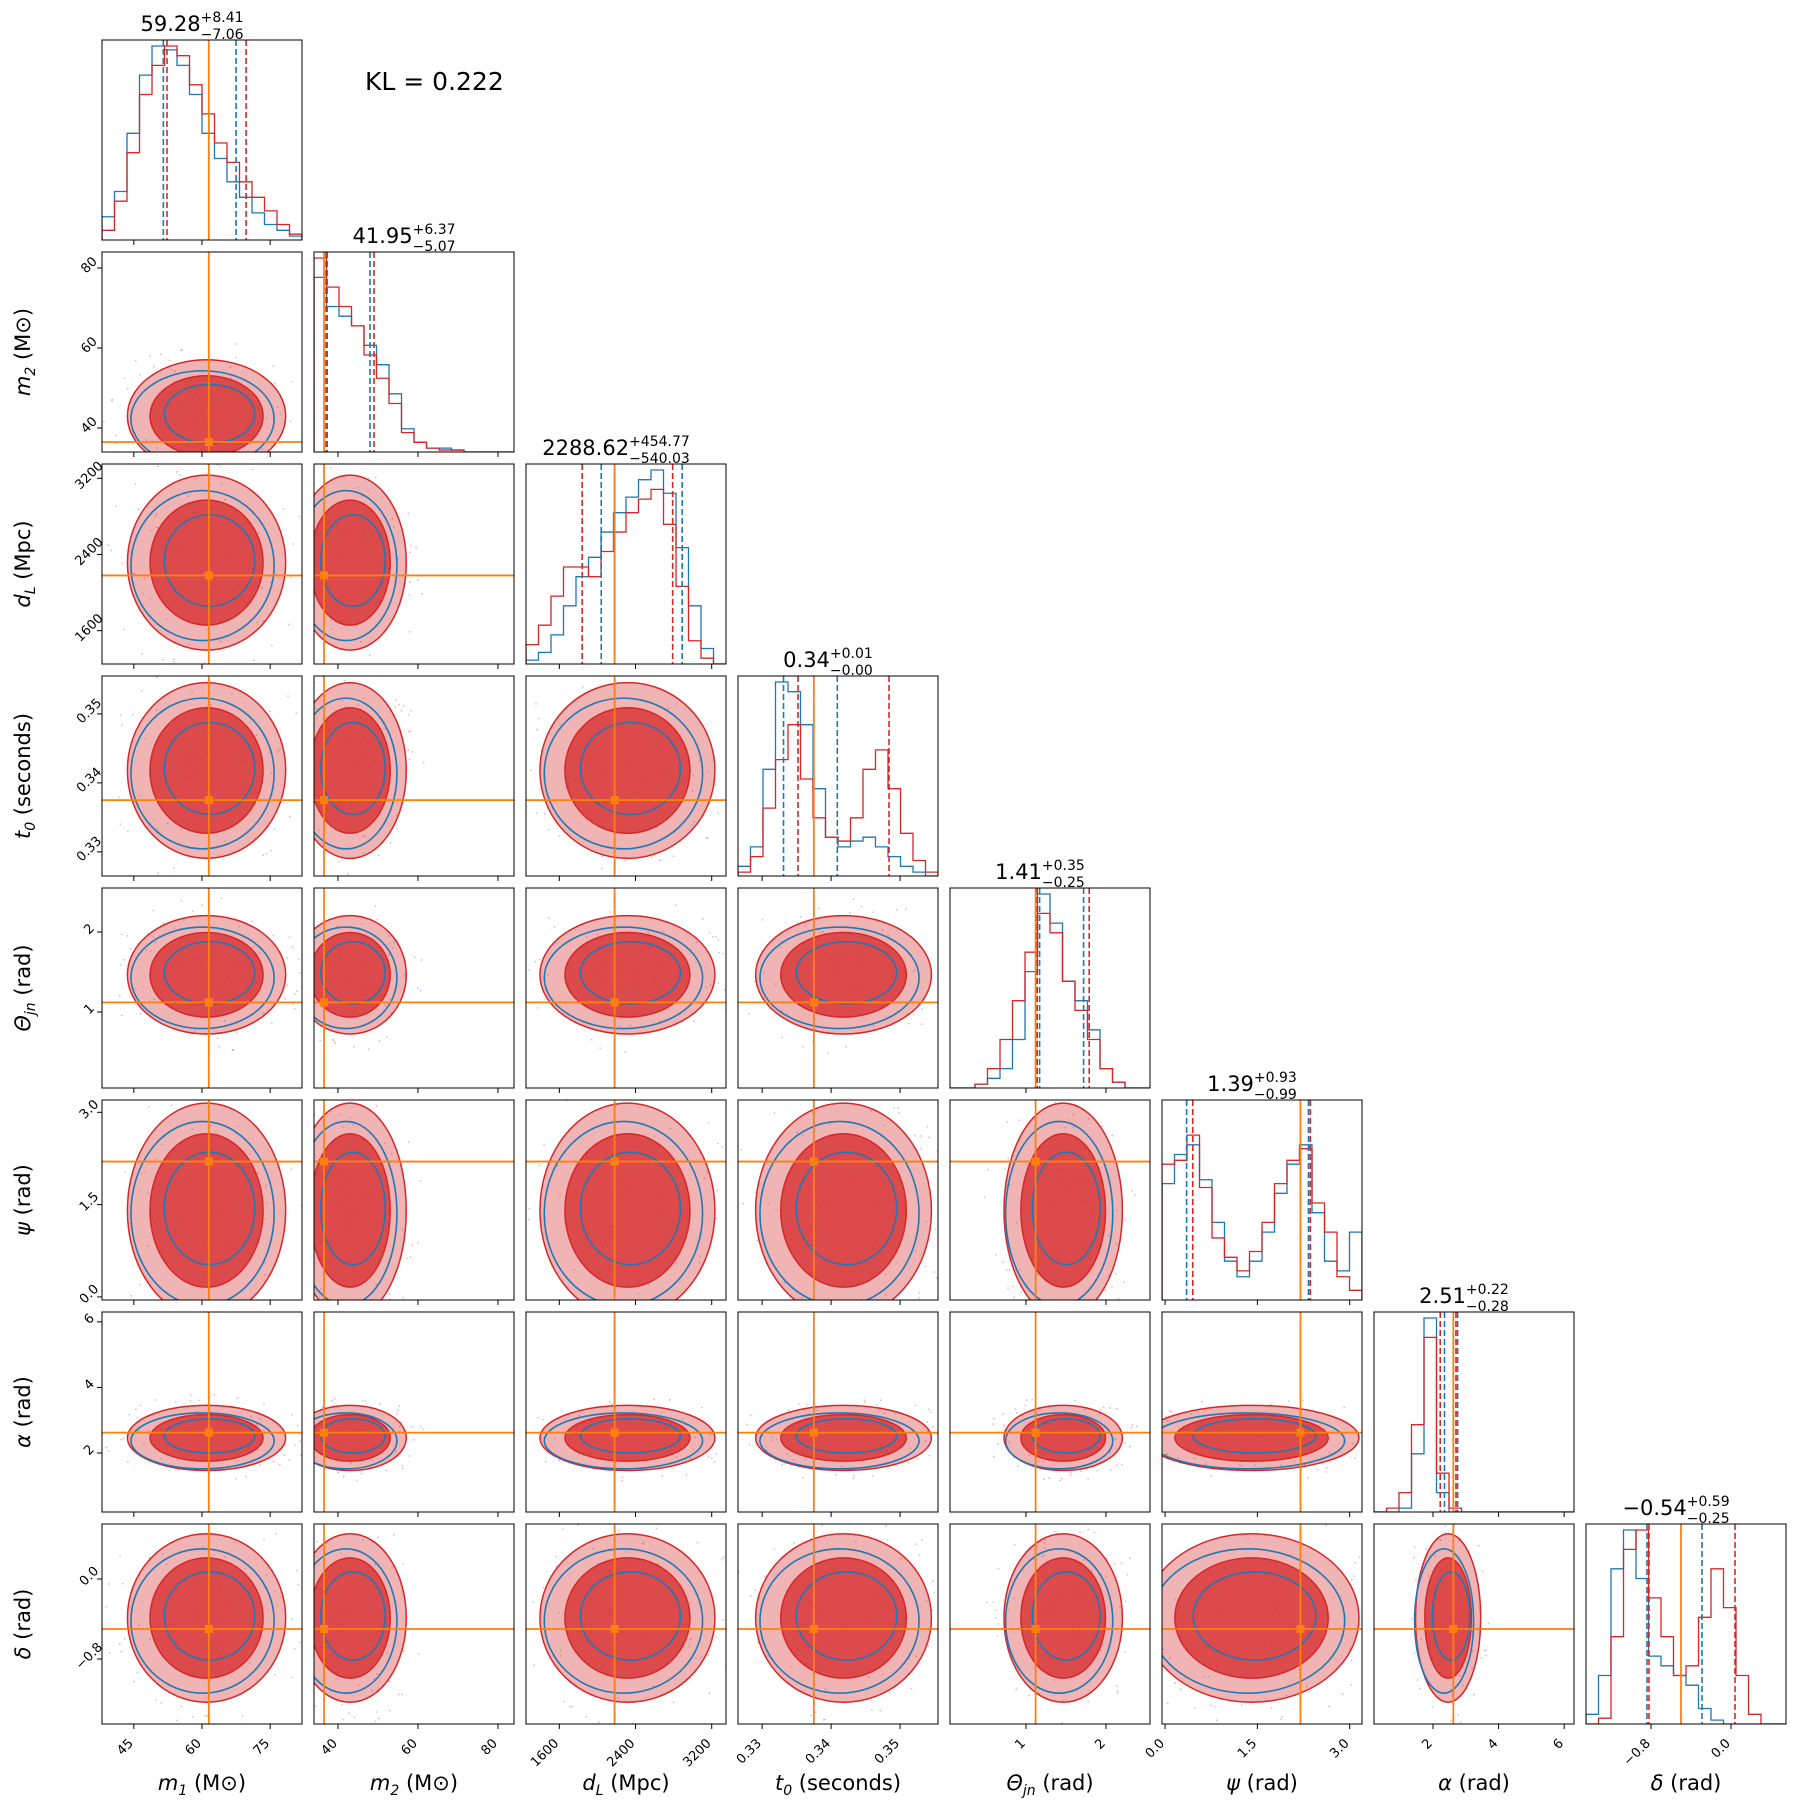 This screenshot has width=1809, height=1809. What do you see at coordinates (23, 337) in the screenshot?
I see `ylabel-m2-unit: (M⊙)` at bounding box center [23, 337].